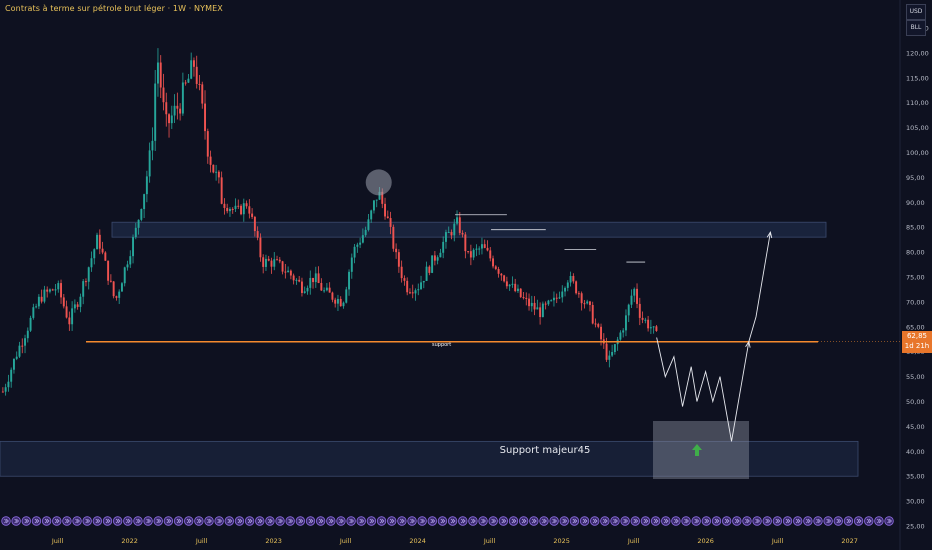 The width and height of the screenshot is (932, 550). What do you see at coordinates (545, 450) in the screenshot?
I see `major-support-annotation: Support majeur45` at bounding box center [545, 450].